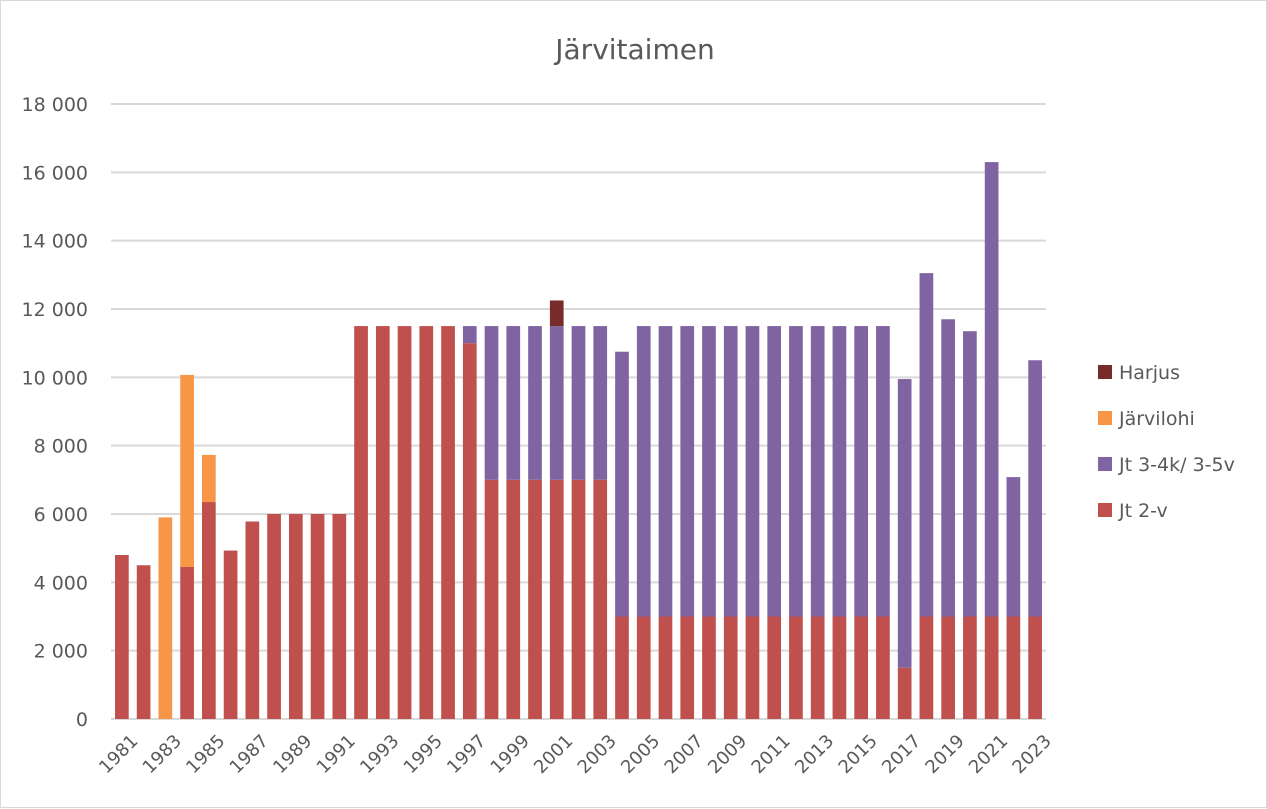 Image resolution: width=1267 pixels, height=809 pixels. Describe the element at coordinates (684, 754) in the screenshot. I see `x-tick-label: 2007` at that location.